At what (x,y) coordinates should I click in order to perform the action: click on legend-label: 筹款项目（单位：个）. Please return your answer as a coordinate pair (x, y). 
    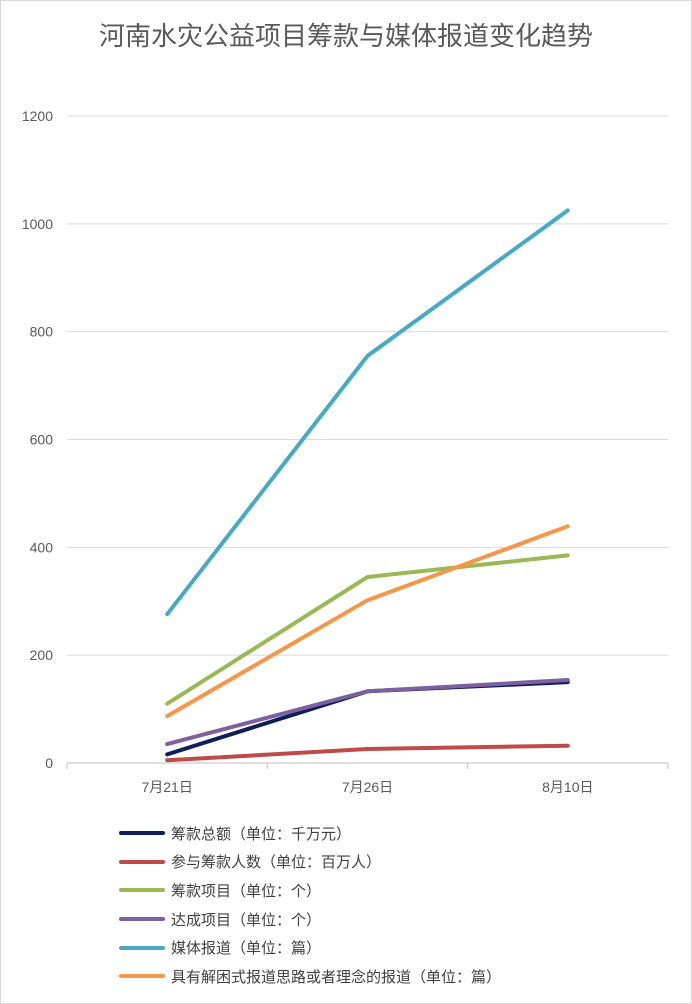
    Looking at the image, I should click on (246, 890).